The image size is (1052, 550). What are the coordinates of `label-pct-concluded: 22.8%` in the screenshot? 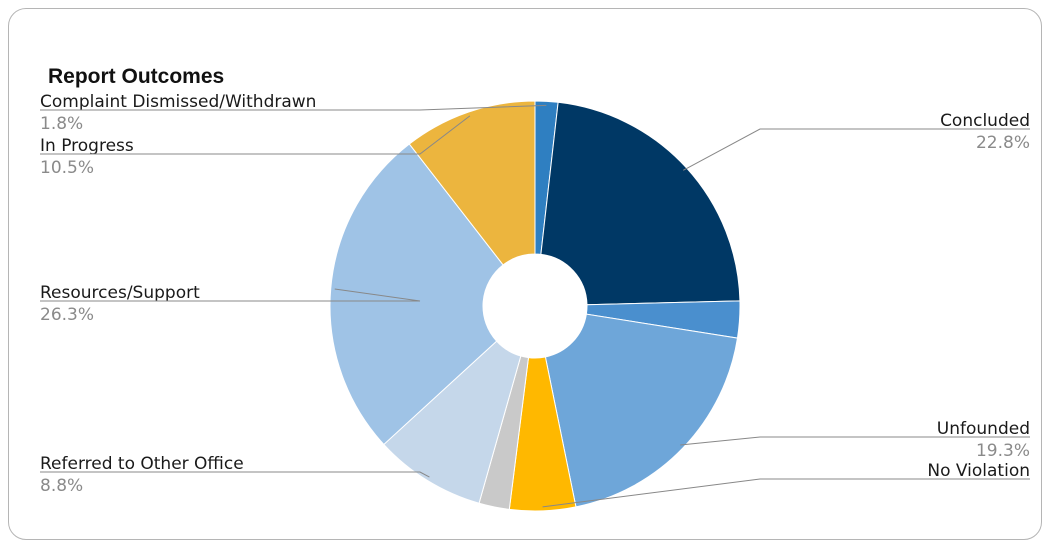 It's located at (1003, 143).